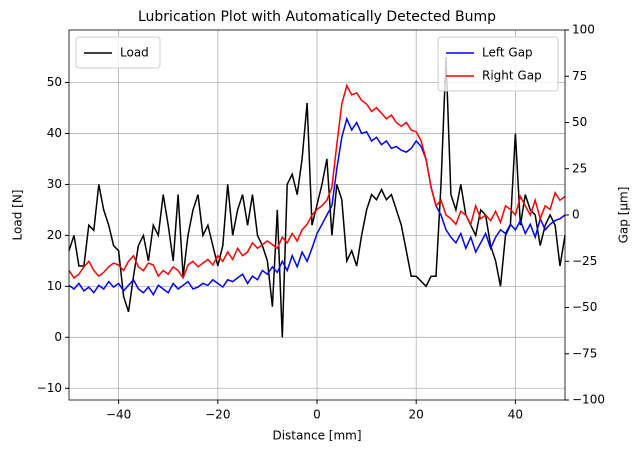 The image size is (642, 453). I want to click on x-tick-label: −40, so click(118, 415).